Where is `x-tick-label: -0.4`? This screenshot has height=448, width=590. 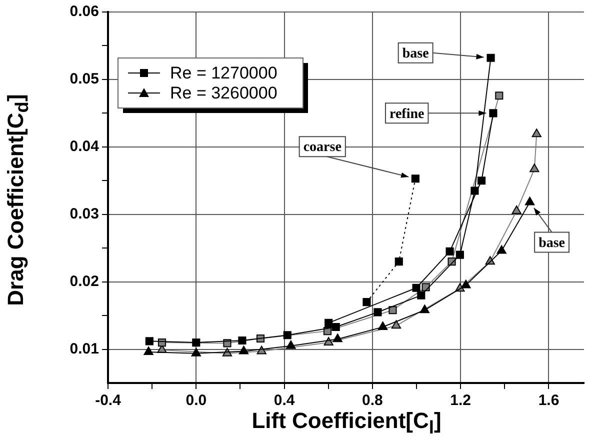
x-tick-label: -0.4 is located at coordinates (108, 401).